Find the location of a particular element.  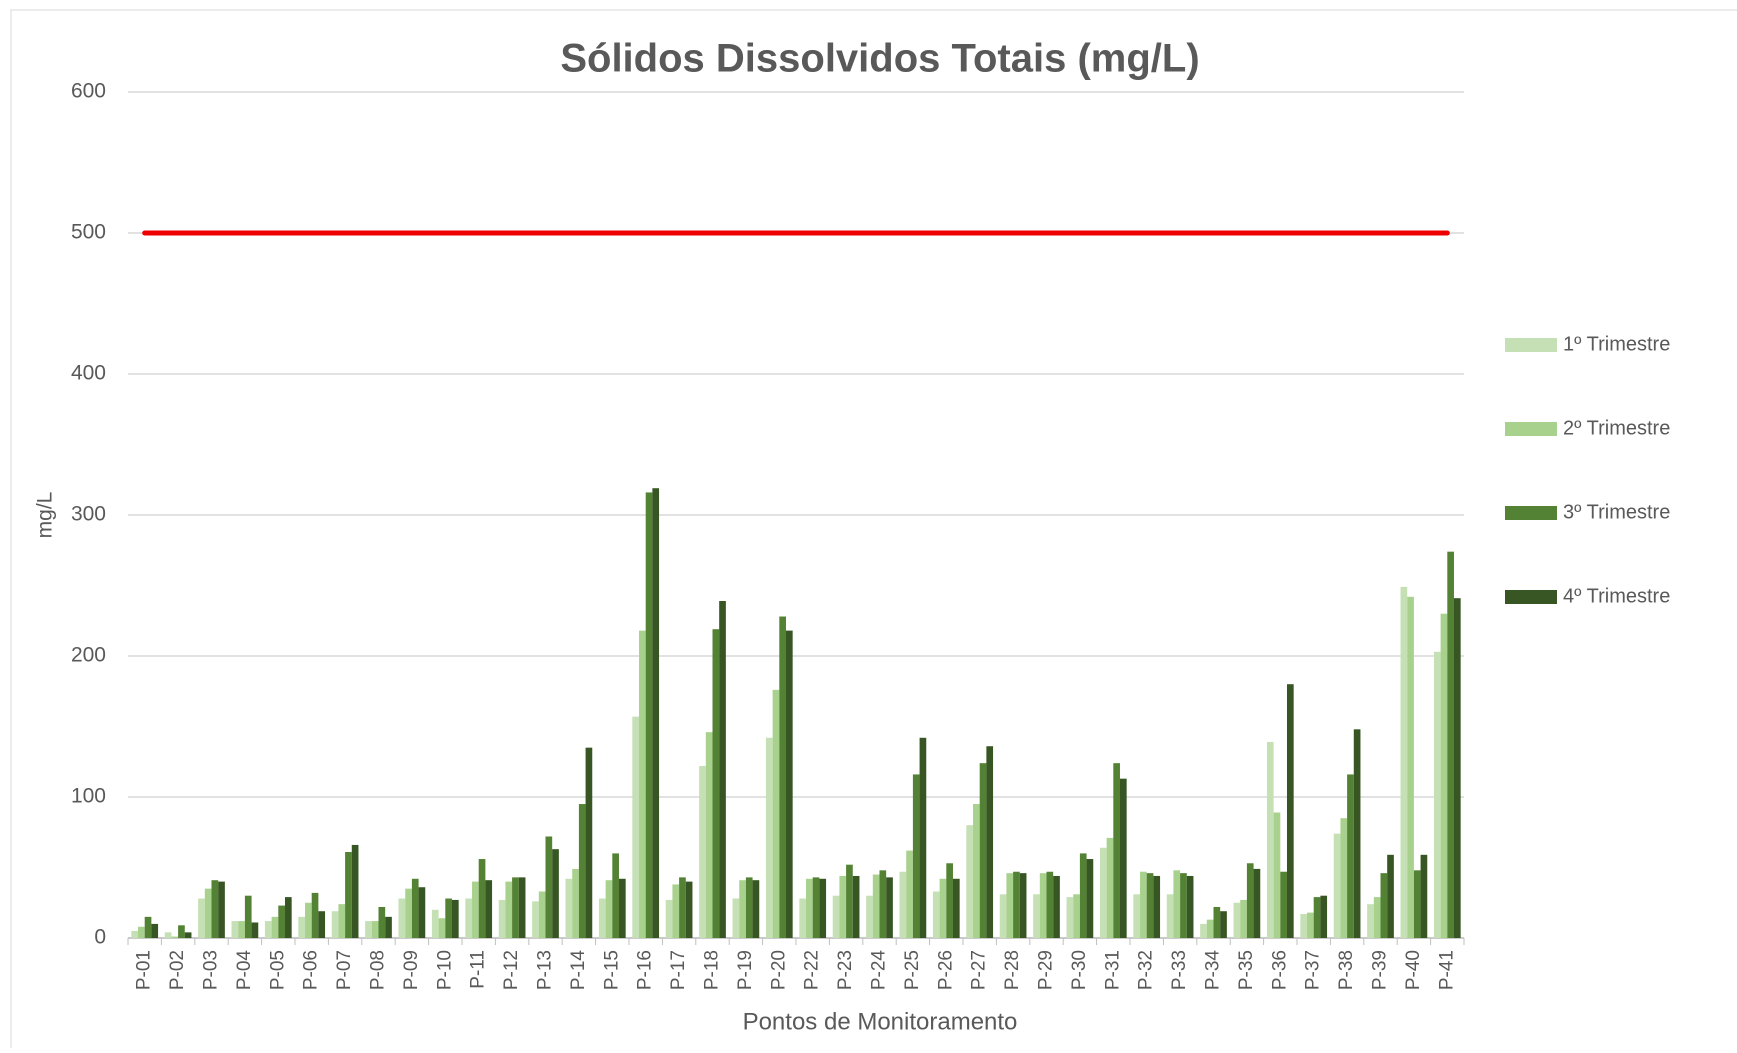

x-tick-label: P-32 is located at coordinates (1146, 970).